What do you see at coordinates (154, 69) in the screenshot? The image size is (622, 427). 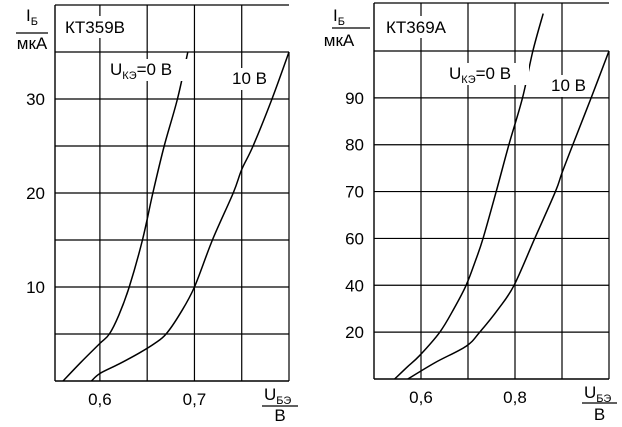 I see `chart1-series-label-1-part: =0 В` at bounding box center [154, 69].